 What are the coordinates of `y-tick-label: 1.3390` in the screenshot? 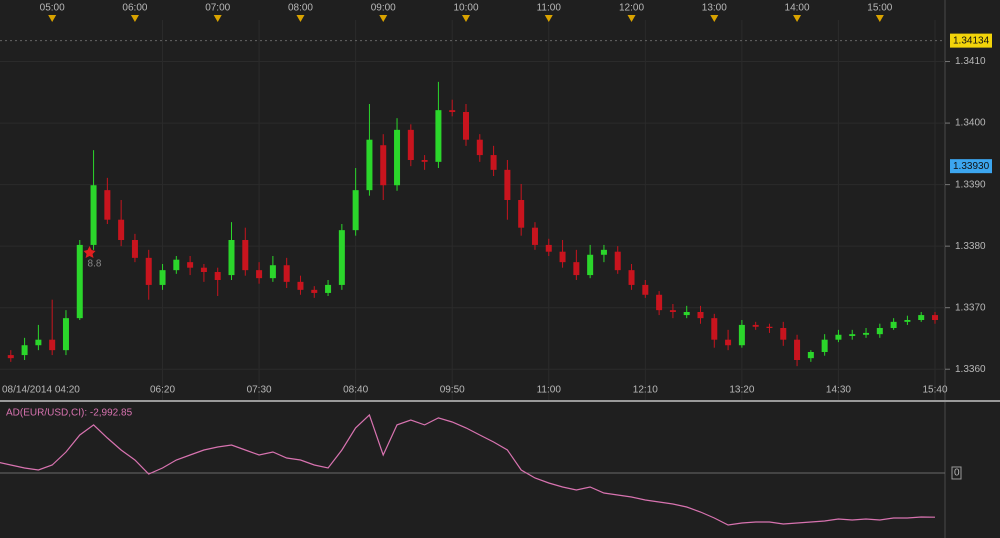 It's located at (970, 184).